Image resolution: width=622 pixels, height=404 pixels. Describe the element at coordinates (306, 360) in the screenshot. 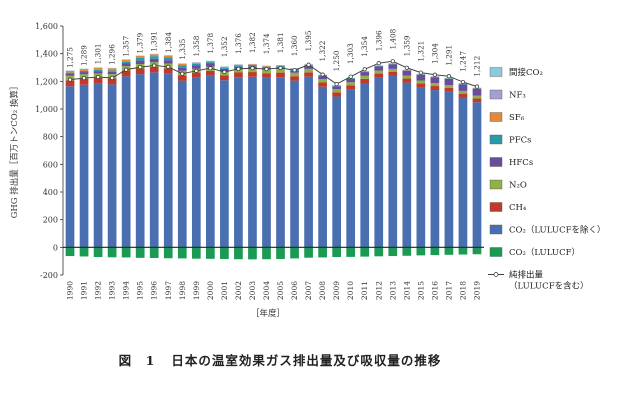

I see `figure-title: 日本の温室効果ガス排出量及び吸収量の推移` at that location.